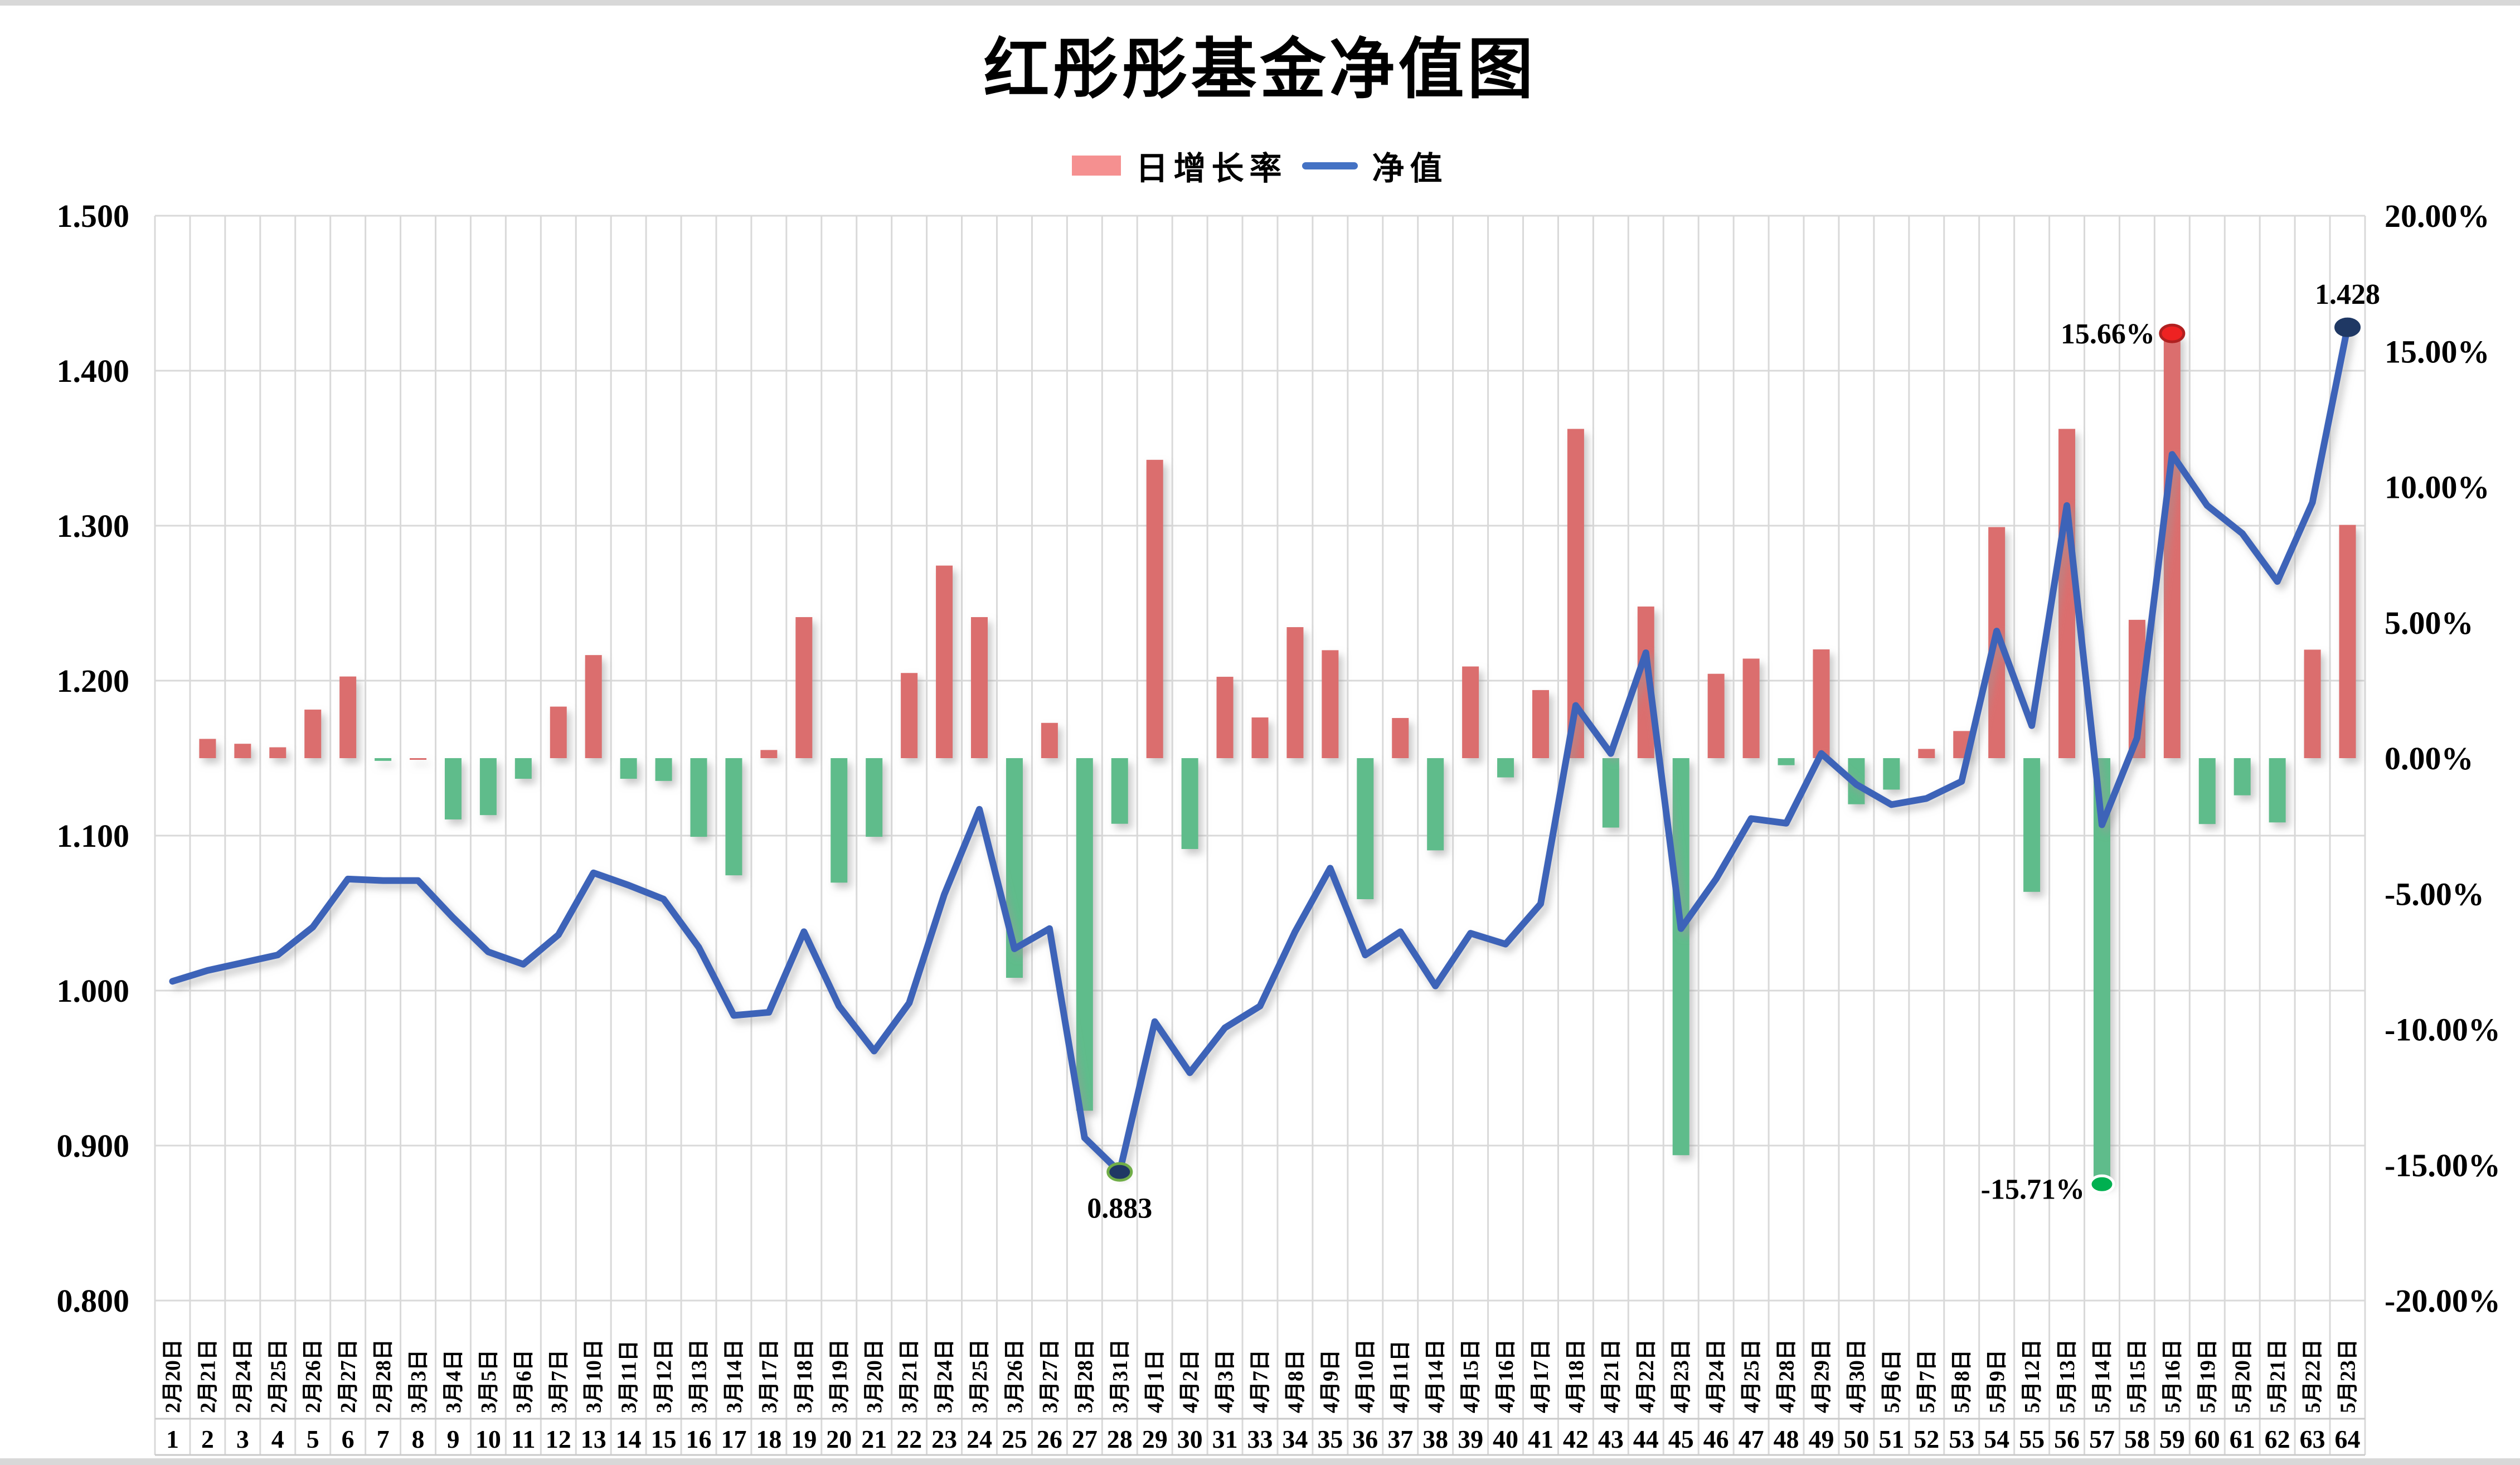 Image resolution: width=2520 pixels, height=1465 pixels. Describe the element at coordinates (277, 1439) in the screenshot. I see `serial-label: 4` at that location.